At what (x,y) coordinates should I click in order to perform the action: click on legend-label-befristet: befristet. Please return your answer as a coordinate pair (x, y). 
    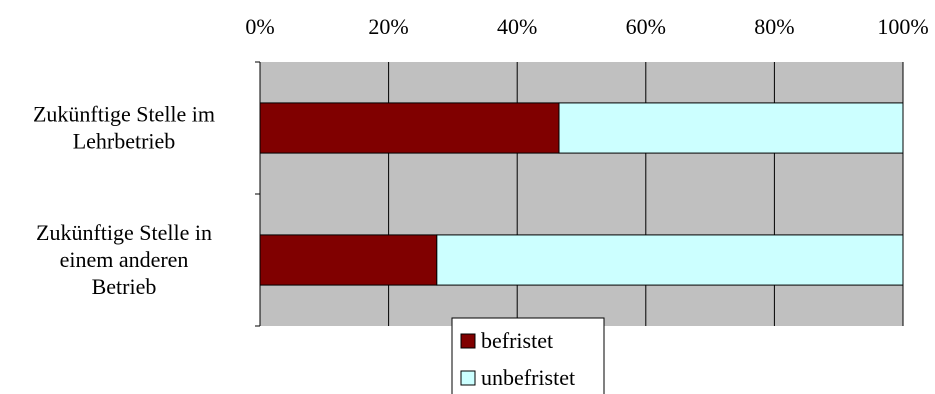
    Looking at the image, I should click on (517, 340).